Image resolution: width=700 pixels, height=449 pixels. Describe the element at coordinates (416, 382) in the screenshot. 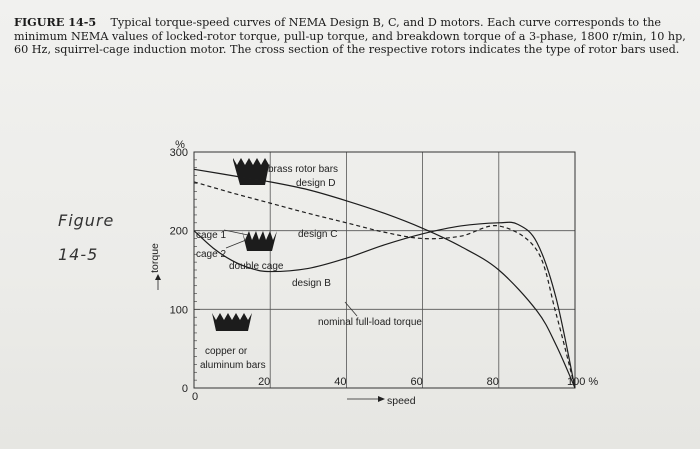

I see `x-tick-label: 60` at that location.